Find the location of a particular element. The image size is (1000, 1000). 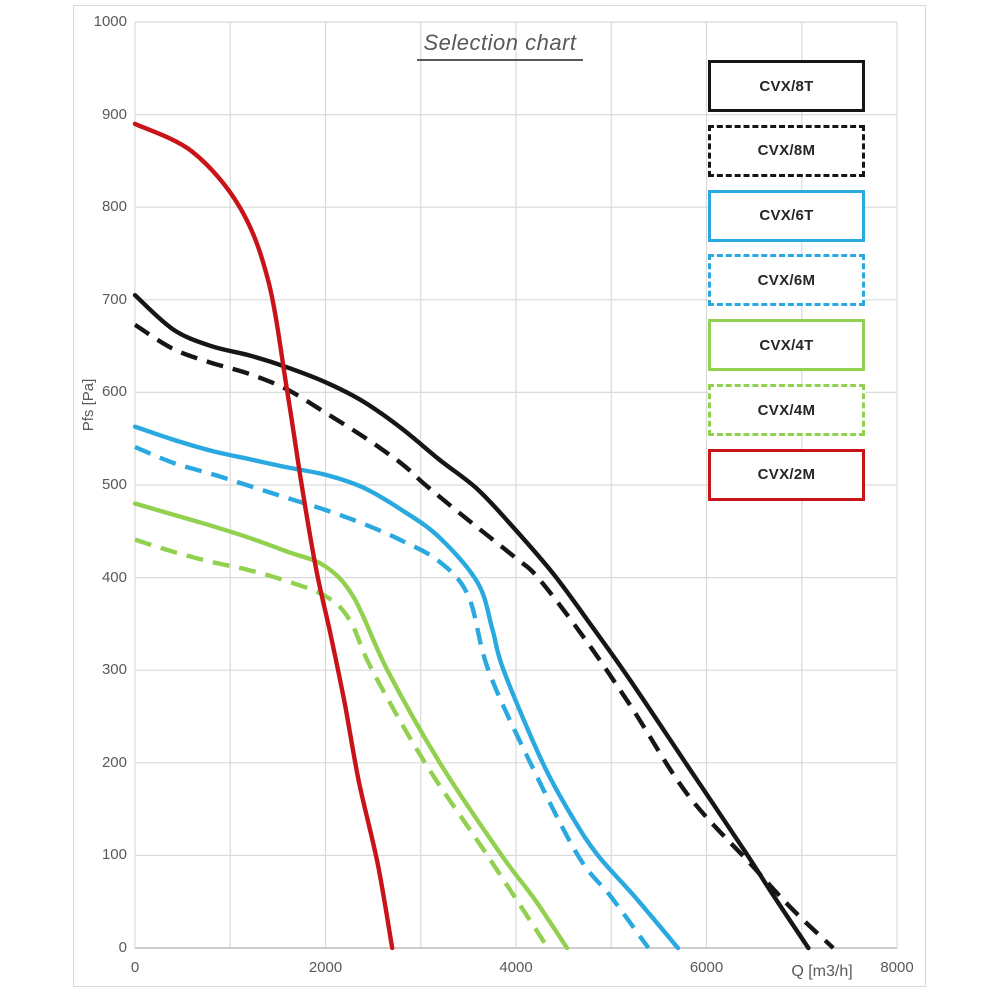

legend-box-cvx-2m: CVX/2M is located at coordinates (786, 474).